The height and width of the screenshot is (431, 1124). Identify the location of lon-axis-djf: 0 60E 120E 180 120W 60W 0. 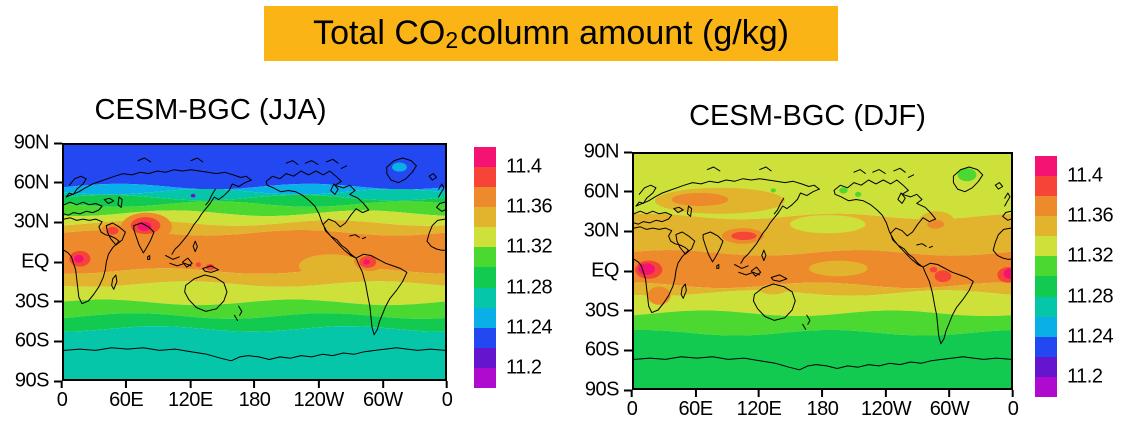
(823, 406).